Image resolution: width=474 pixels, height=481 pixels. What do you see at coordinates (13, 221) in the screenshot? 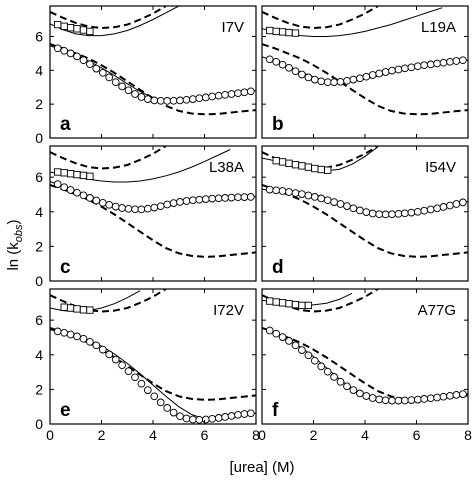
I see `y-axis-title-close: )` at bounding box center [13, 221].